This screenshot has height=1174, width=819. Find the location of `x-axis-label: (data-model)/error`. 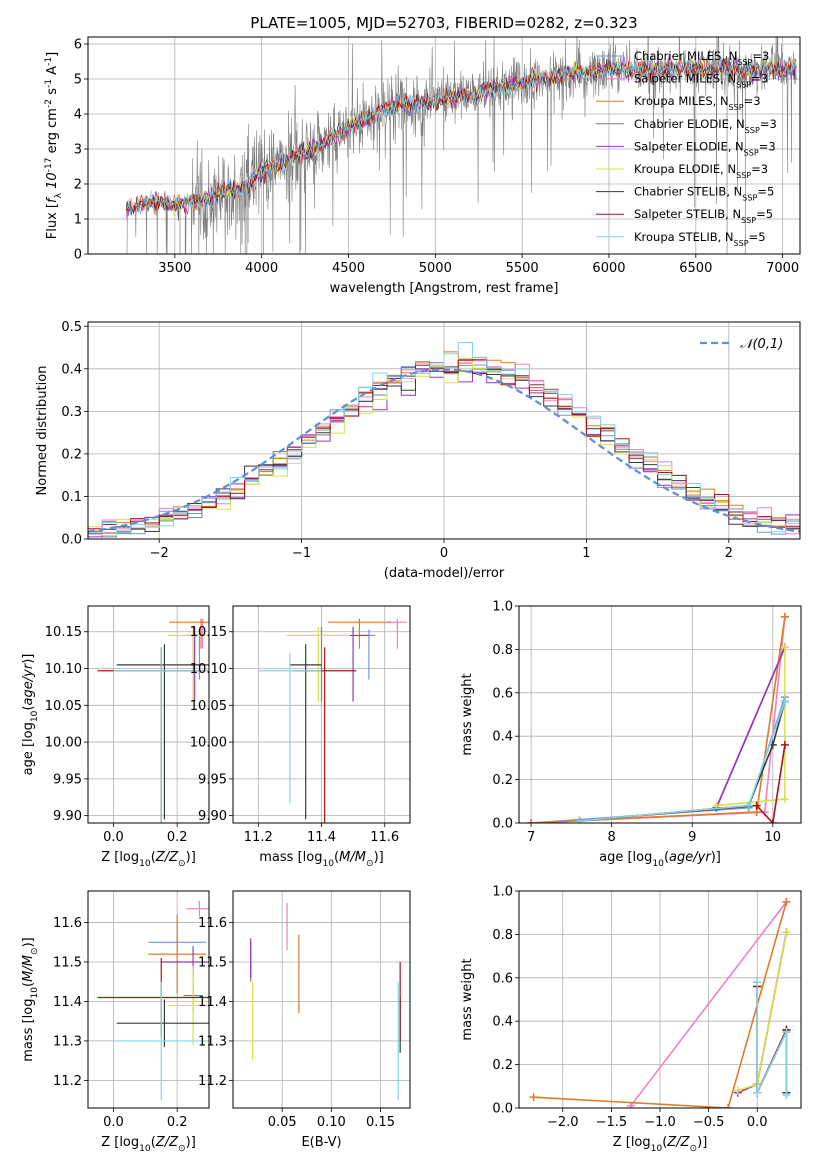

x-axis-label: (data-model)/error is located at coordinates (444, 573).